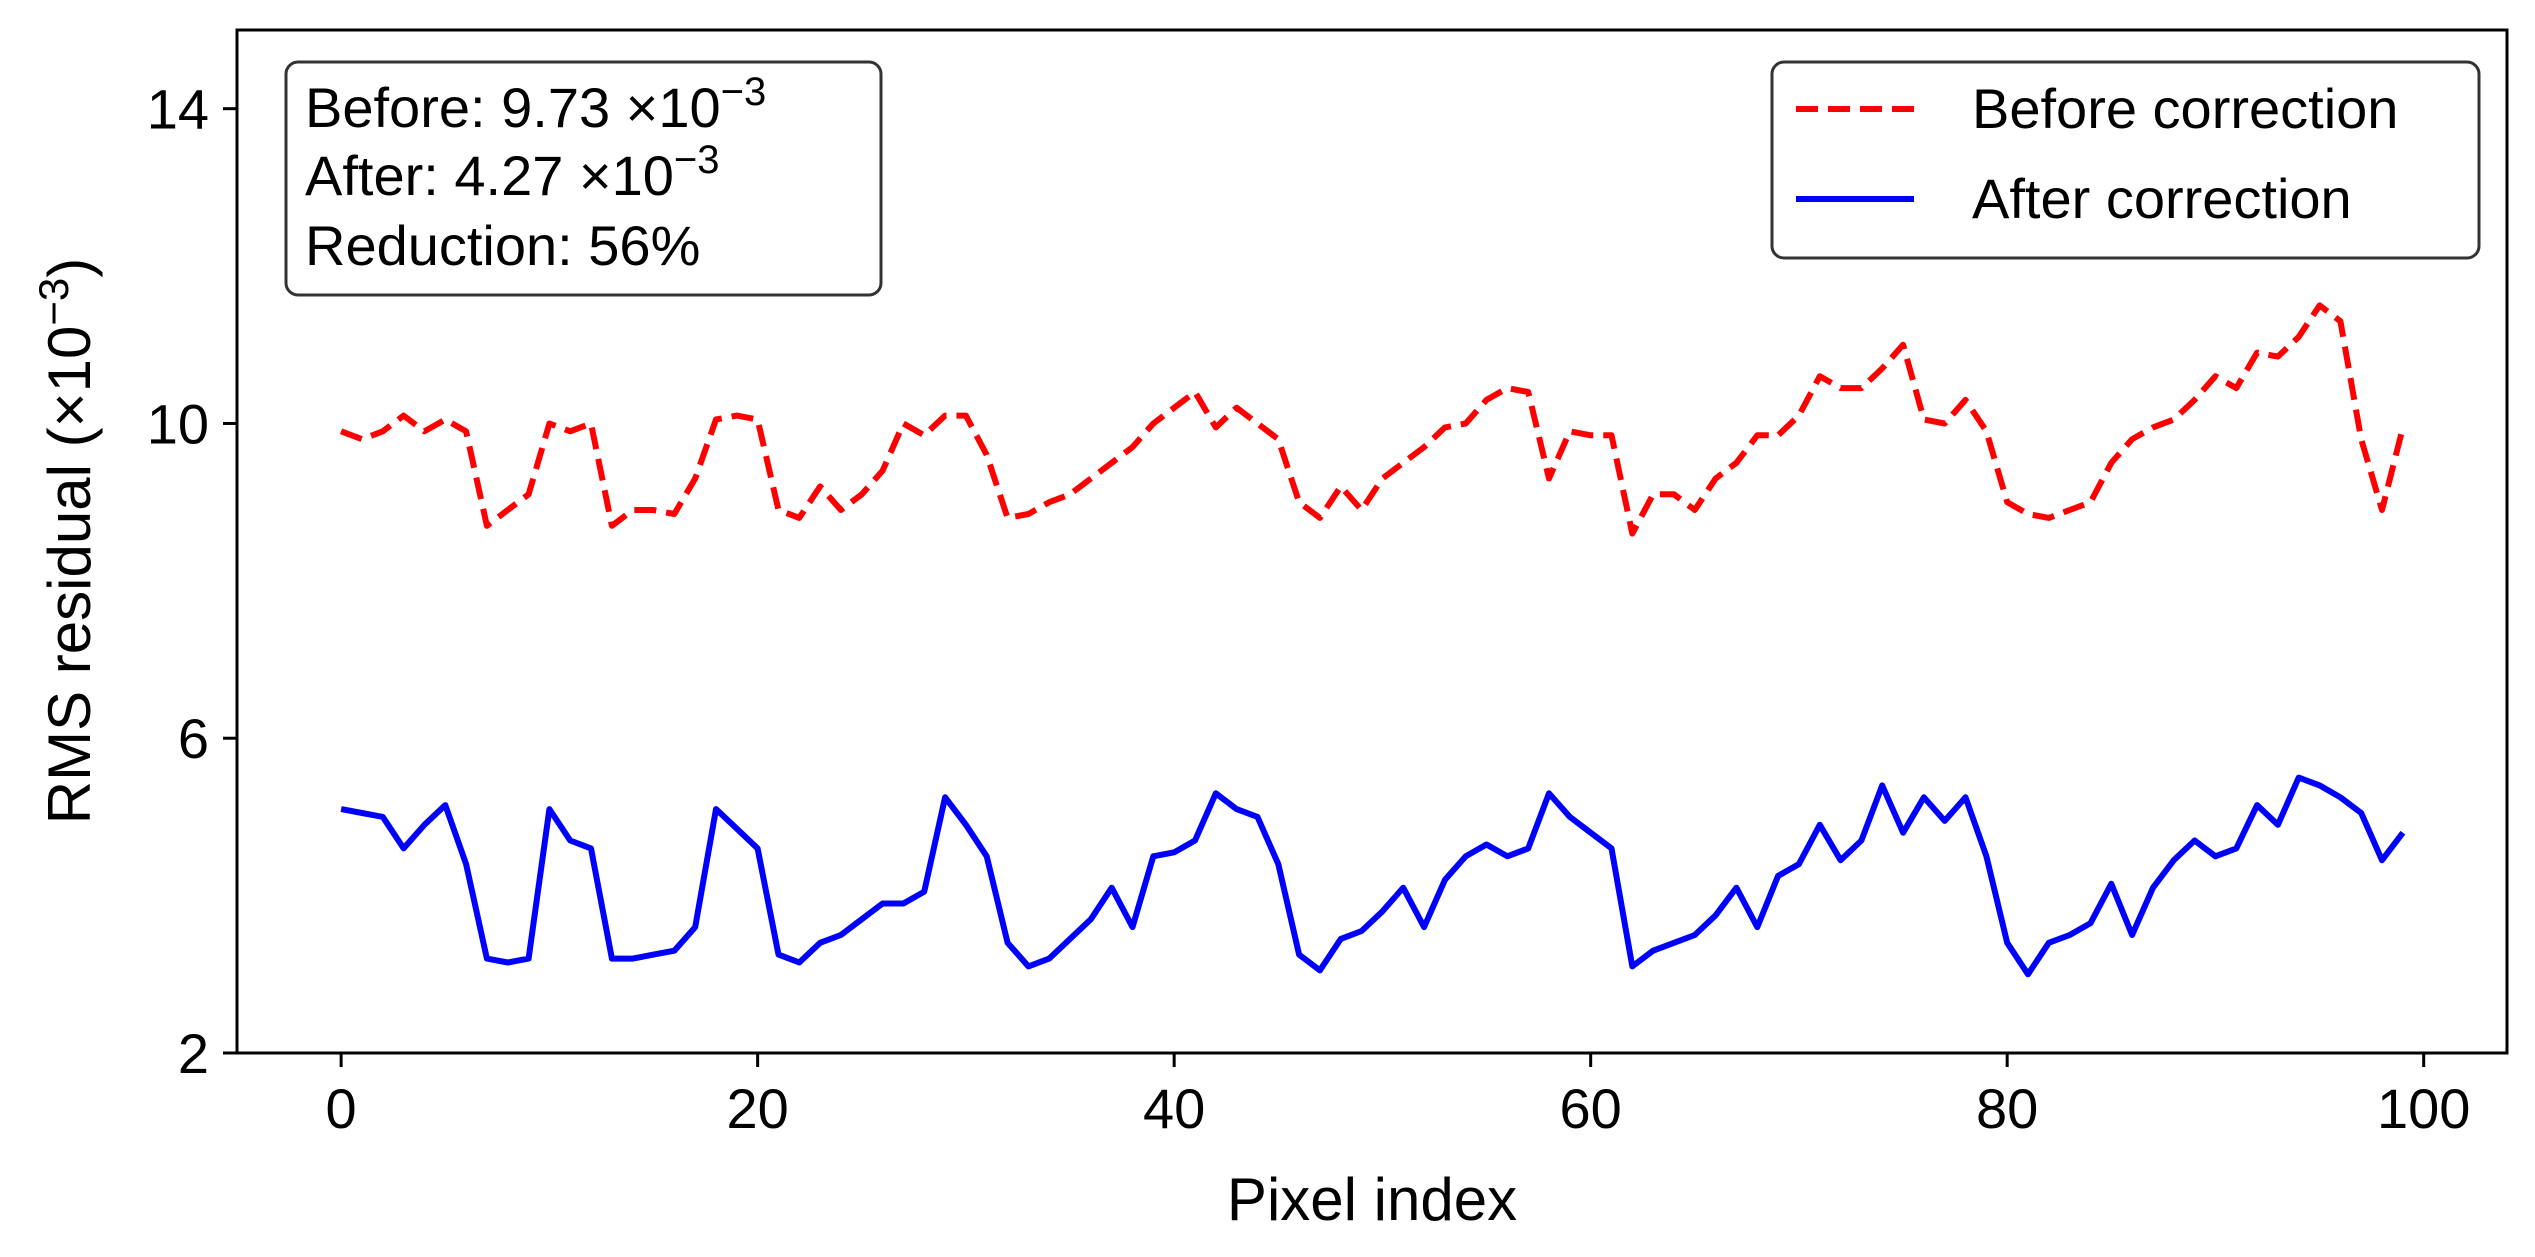 This screenshot has height=1257, width=2535. What do you see at coordinates (1591, 1108) in the screenshot?
I see `x-tick-label: 60` at bounding box center [1591, 1108].